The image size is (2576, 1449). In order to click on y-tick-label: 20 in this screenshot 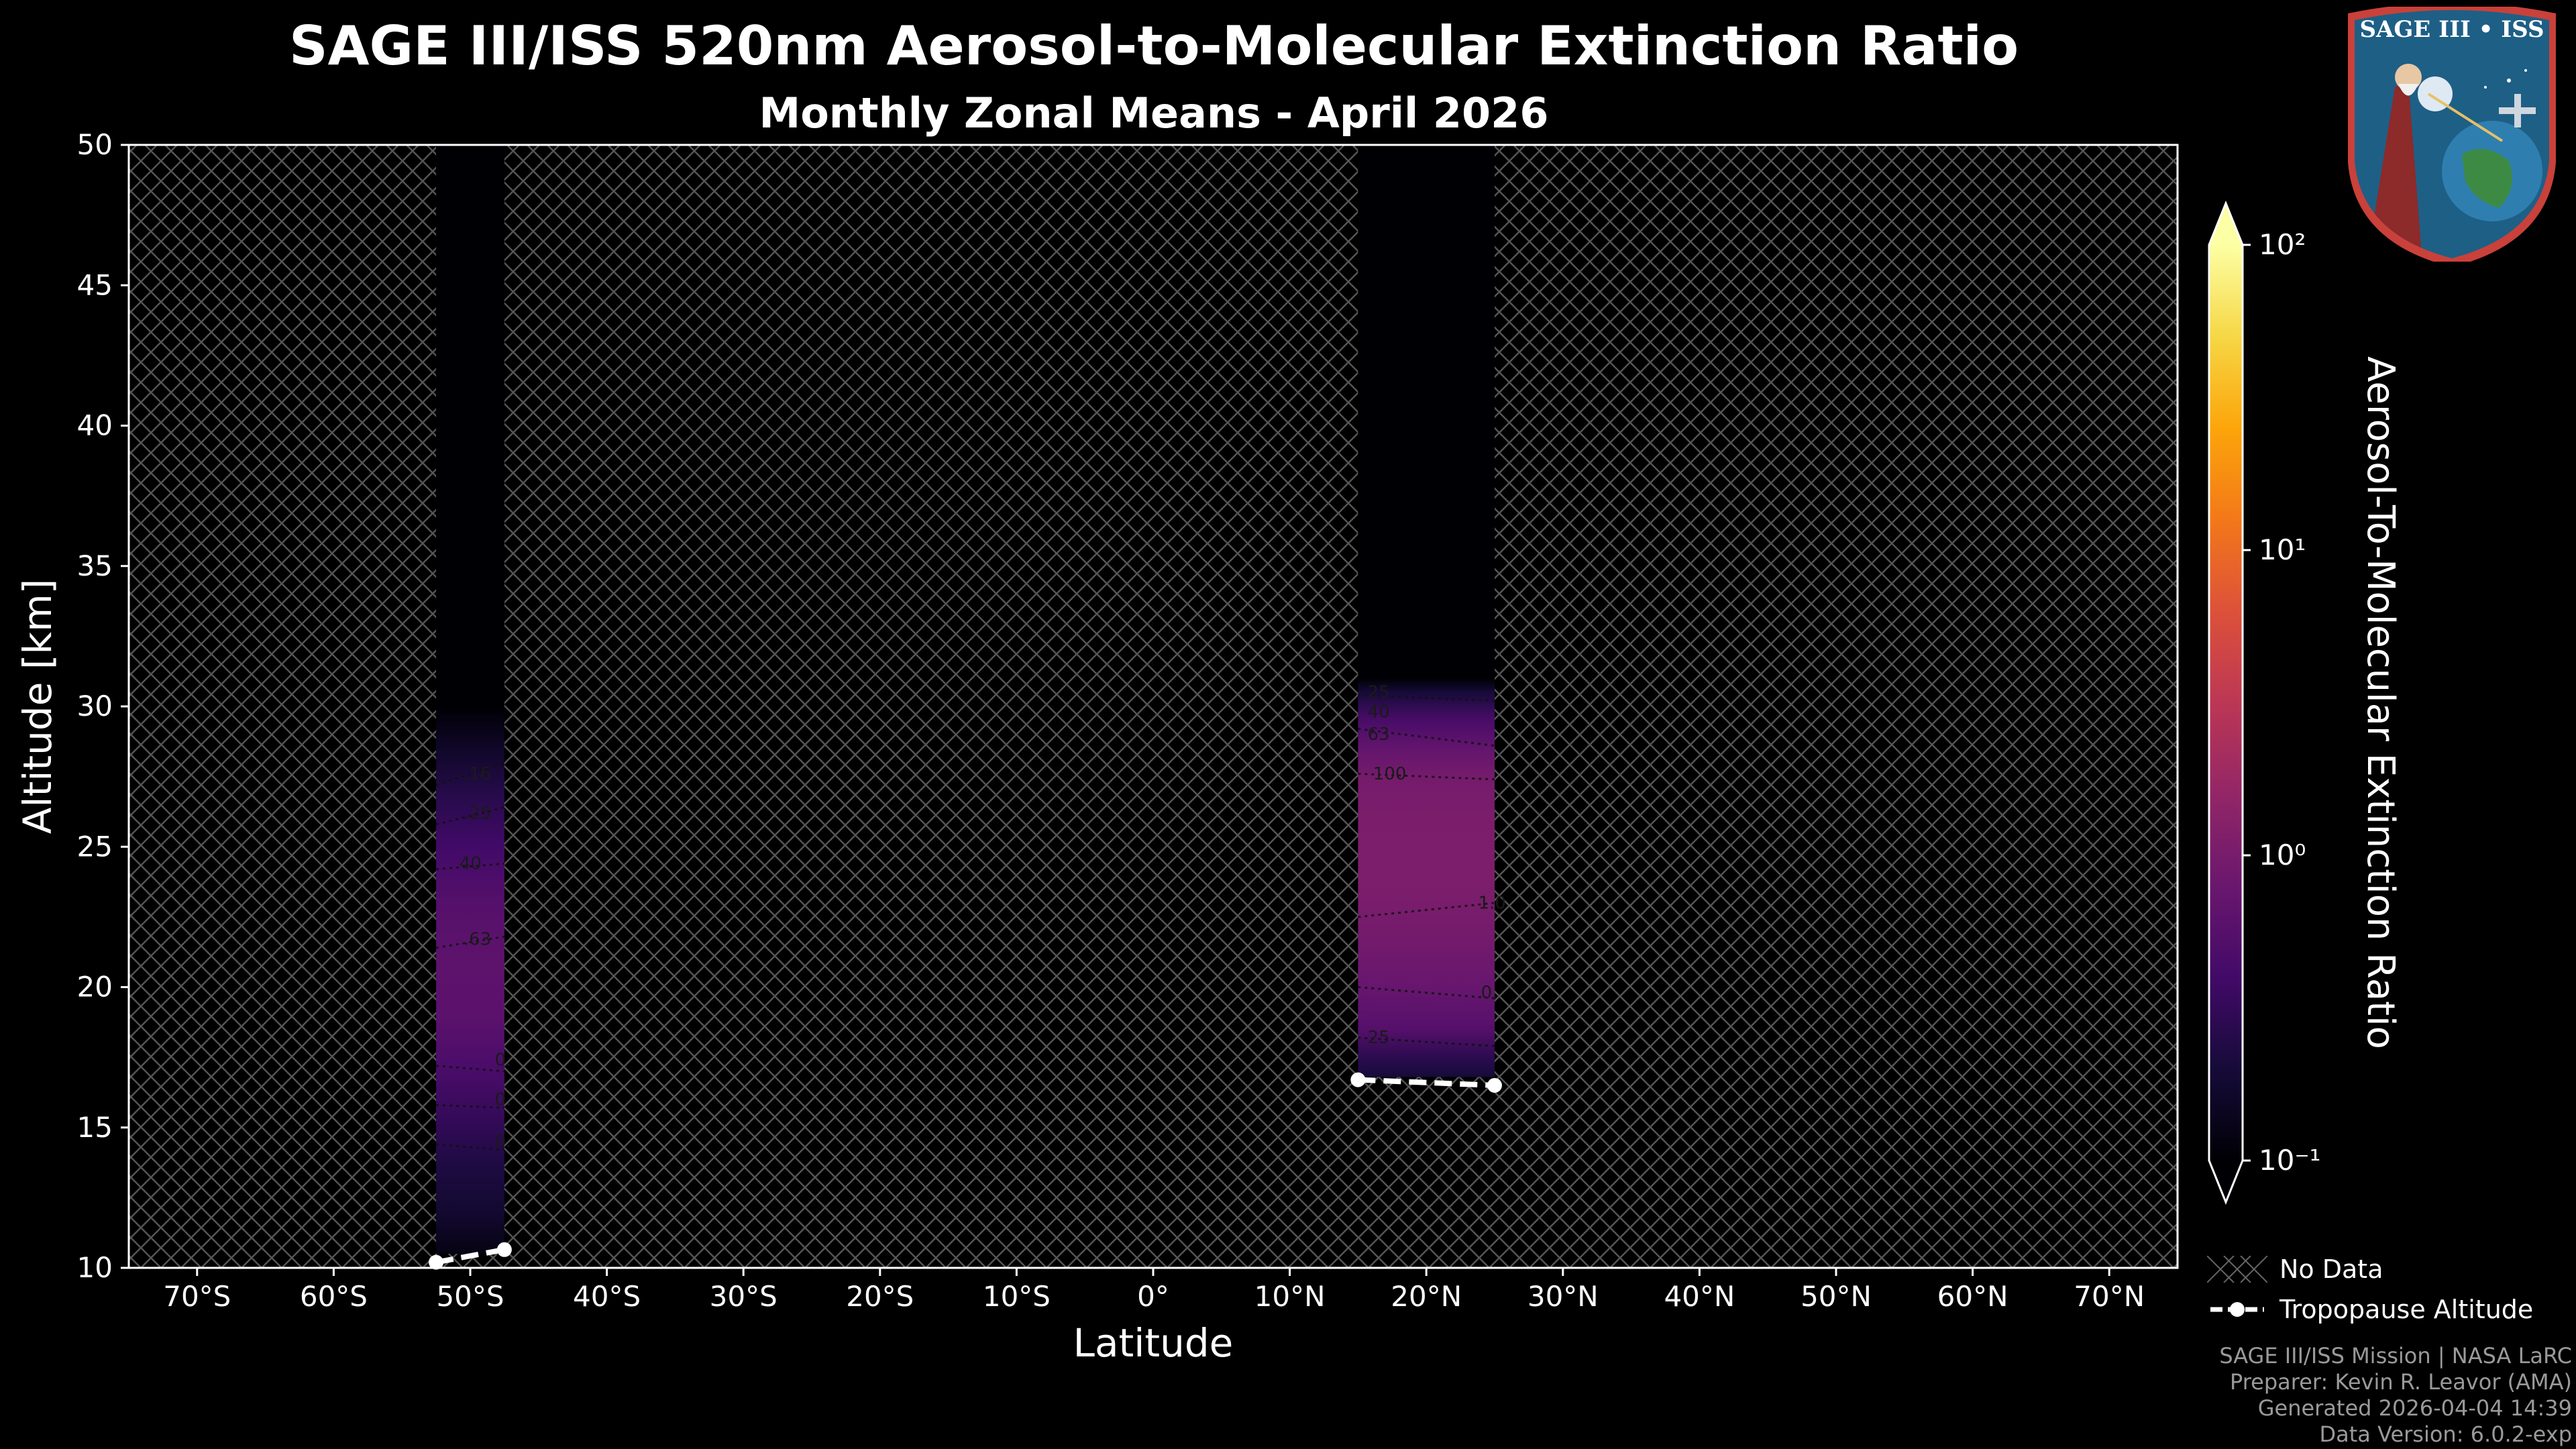, I will do `click(95, 987)`.